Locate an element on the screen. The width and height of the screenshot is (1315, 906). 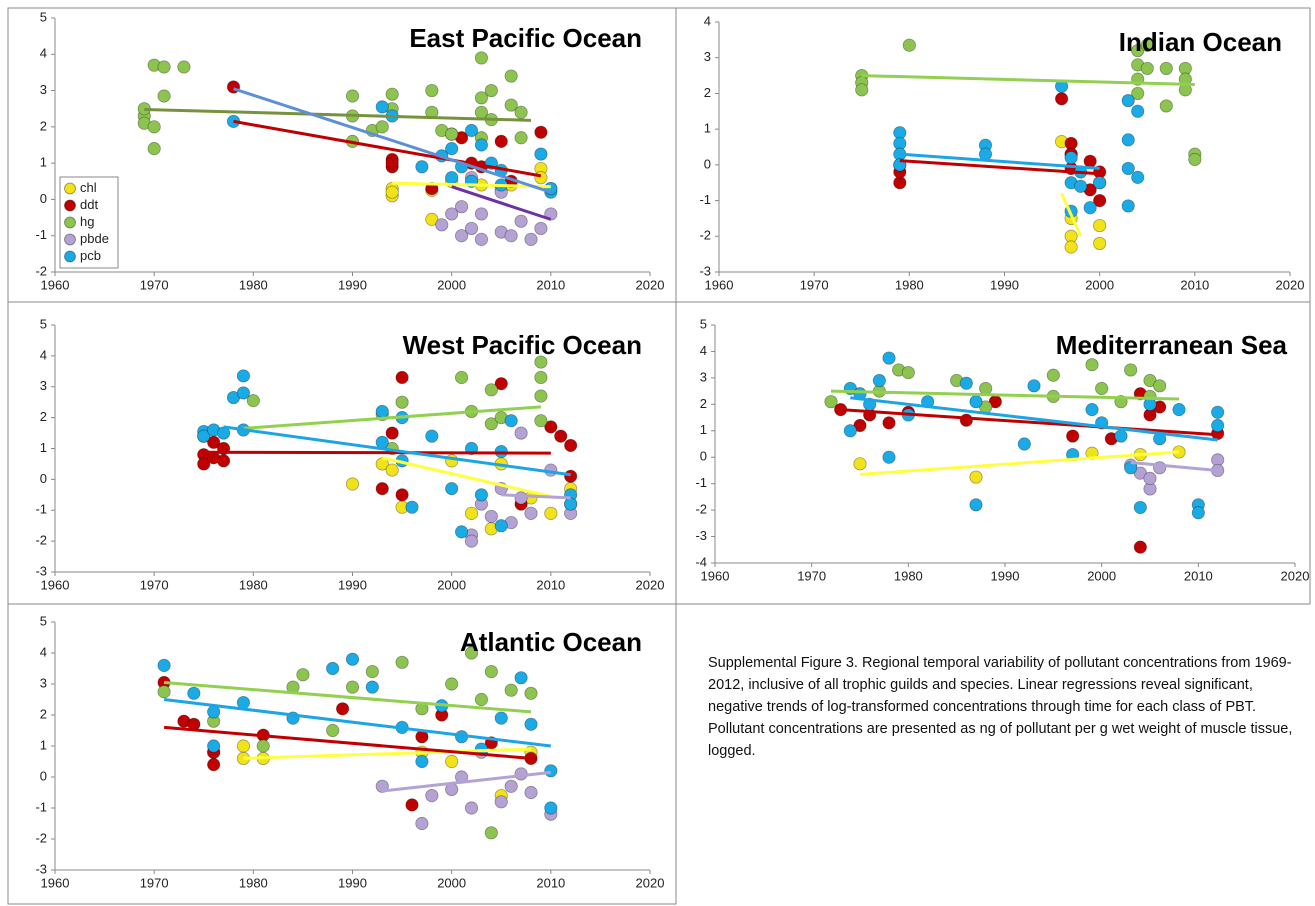
x-tick-label: 2020 is located at coordinates (650, 284).